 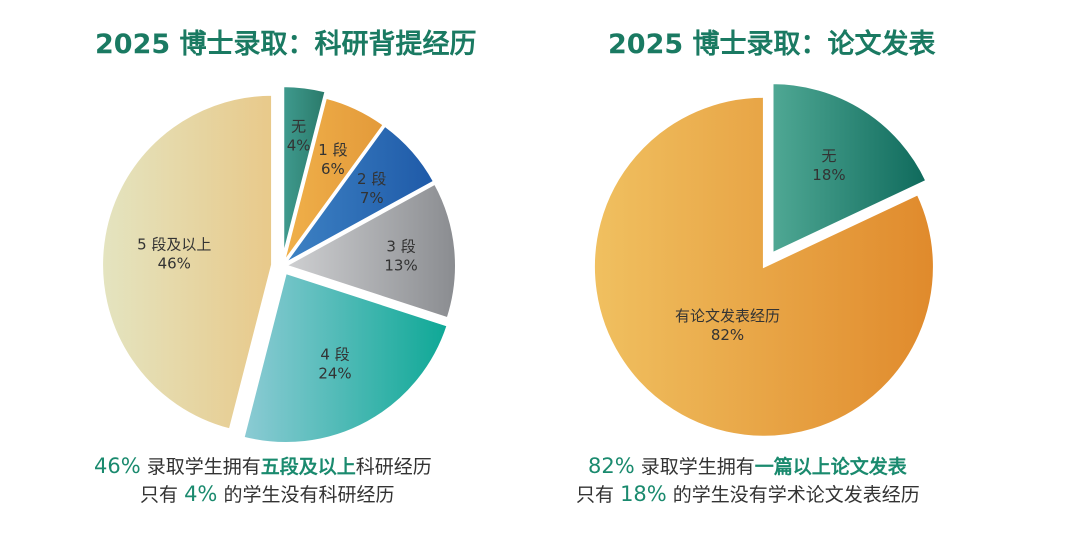 What do you see at coordinates (393, 467) in the screenshot?
I see `caption-text: 科研经历` at bounding box center [393, 467].